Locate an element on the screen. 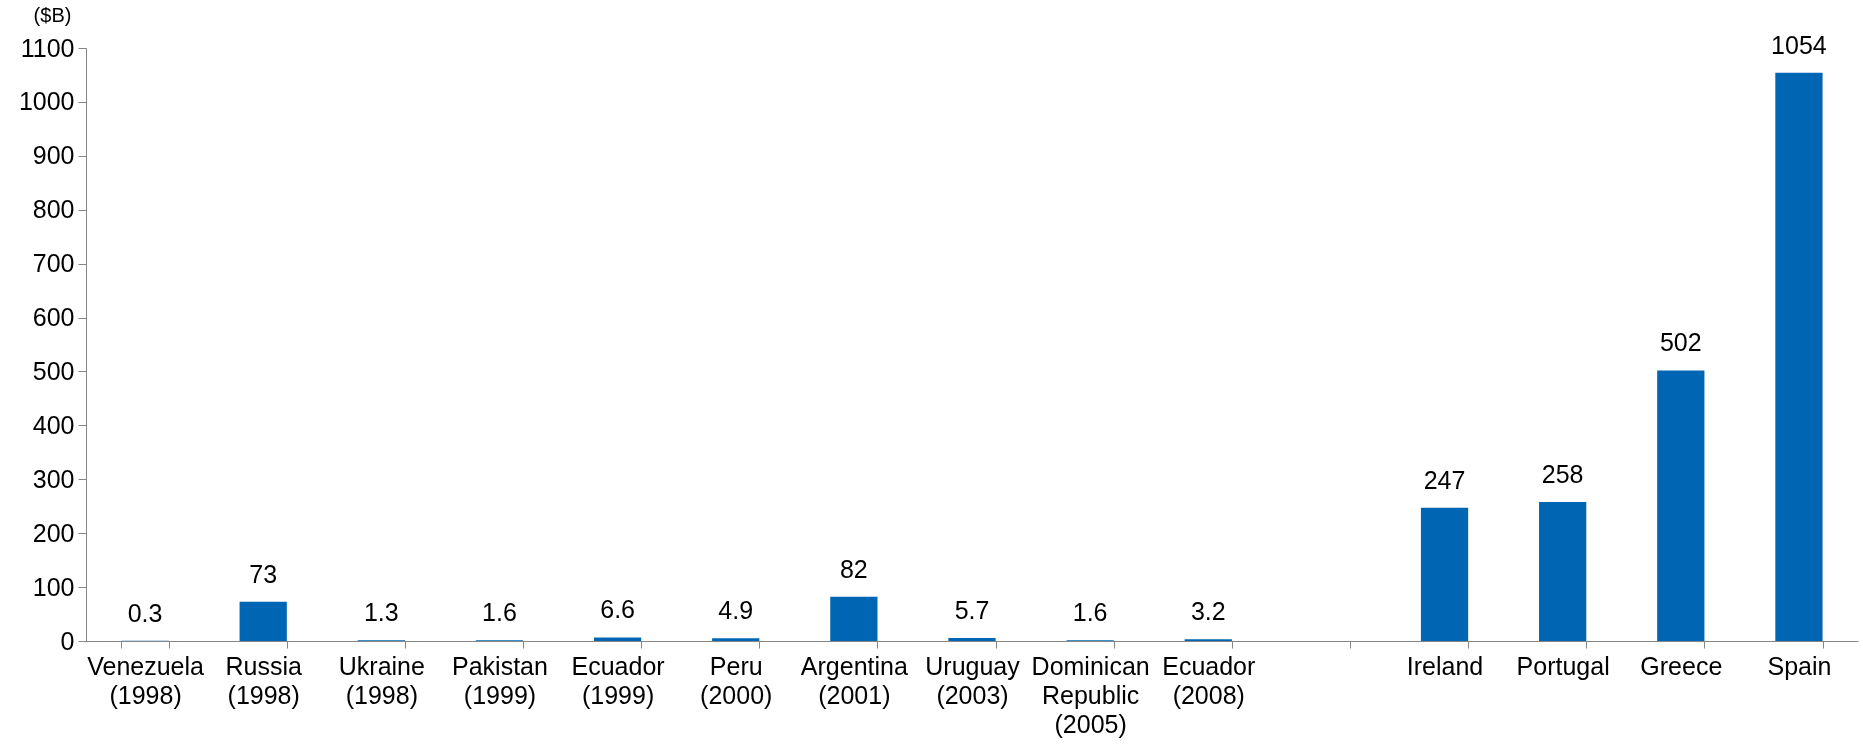  data-label: 502 is located at coordinates (1680, 342).